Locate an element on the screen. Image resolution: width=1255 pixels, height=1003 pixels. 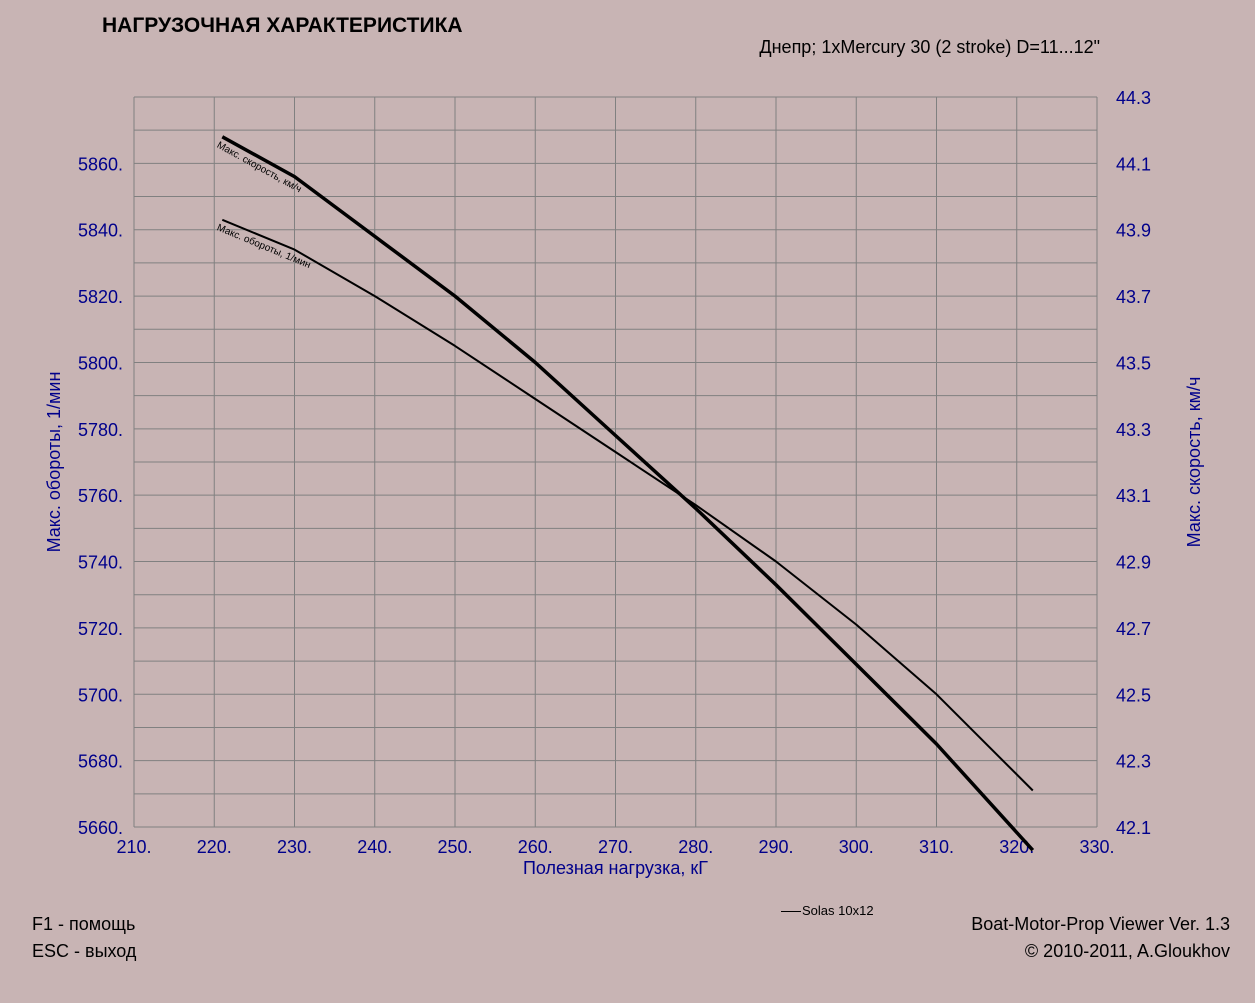
y-tick-label: 5680. is located at coordinates (100, 762).